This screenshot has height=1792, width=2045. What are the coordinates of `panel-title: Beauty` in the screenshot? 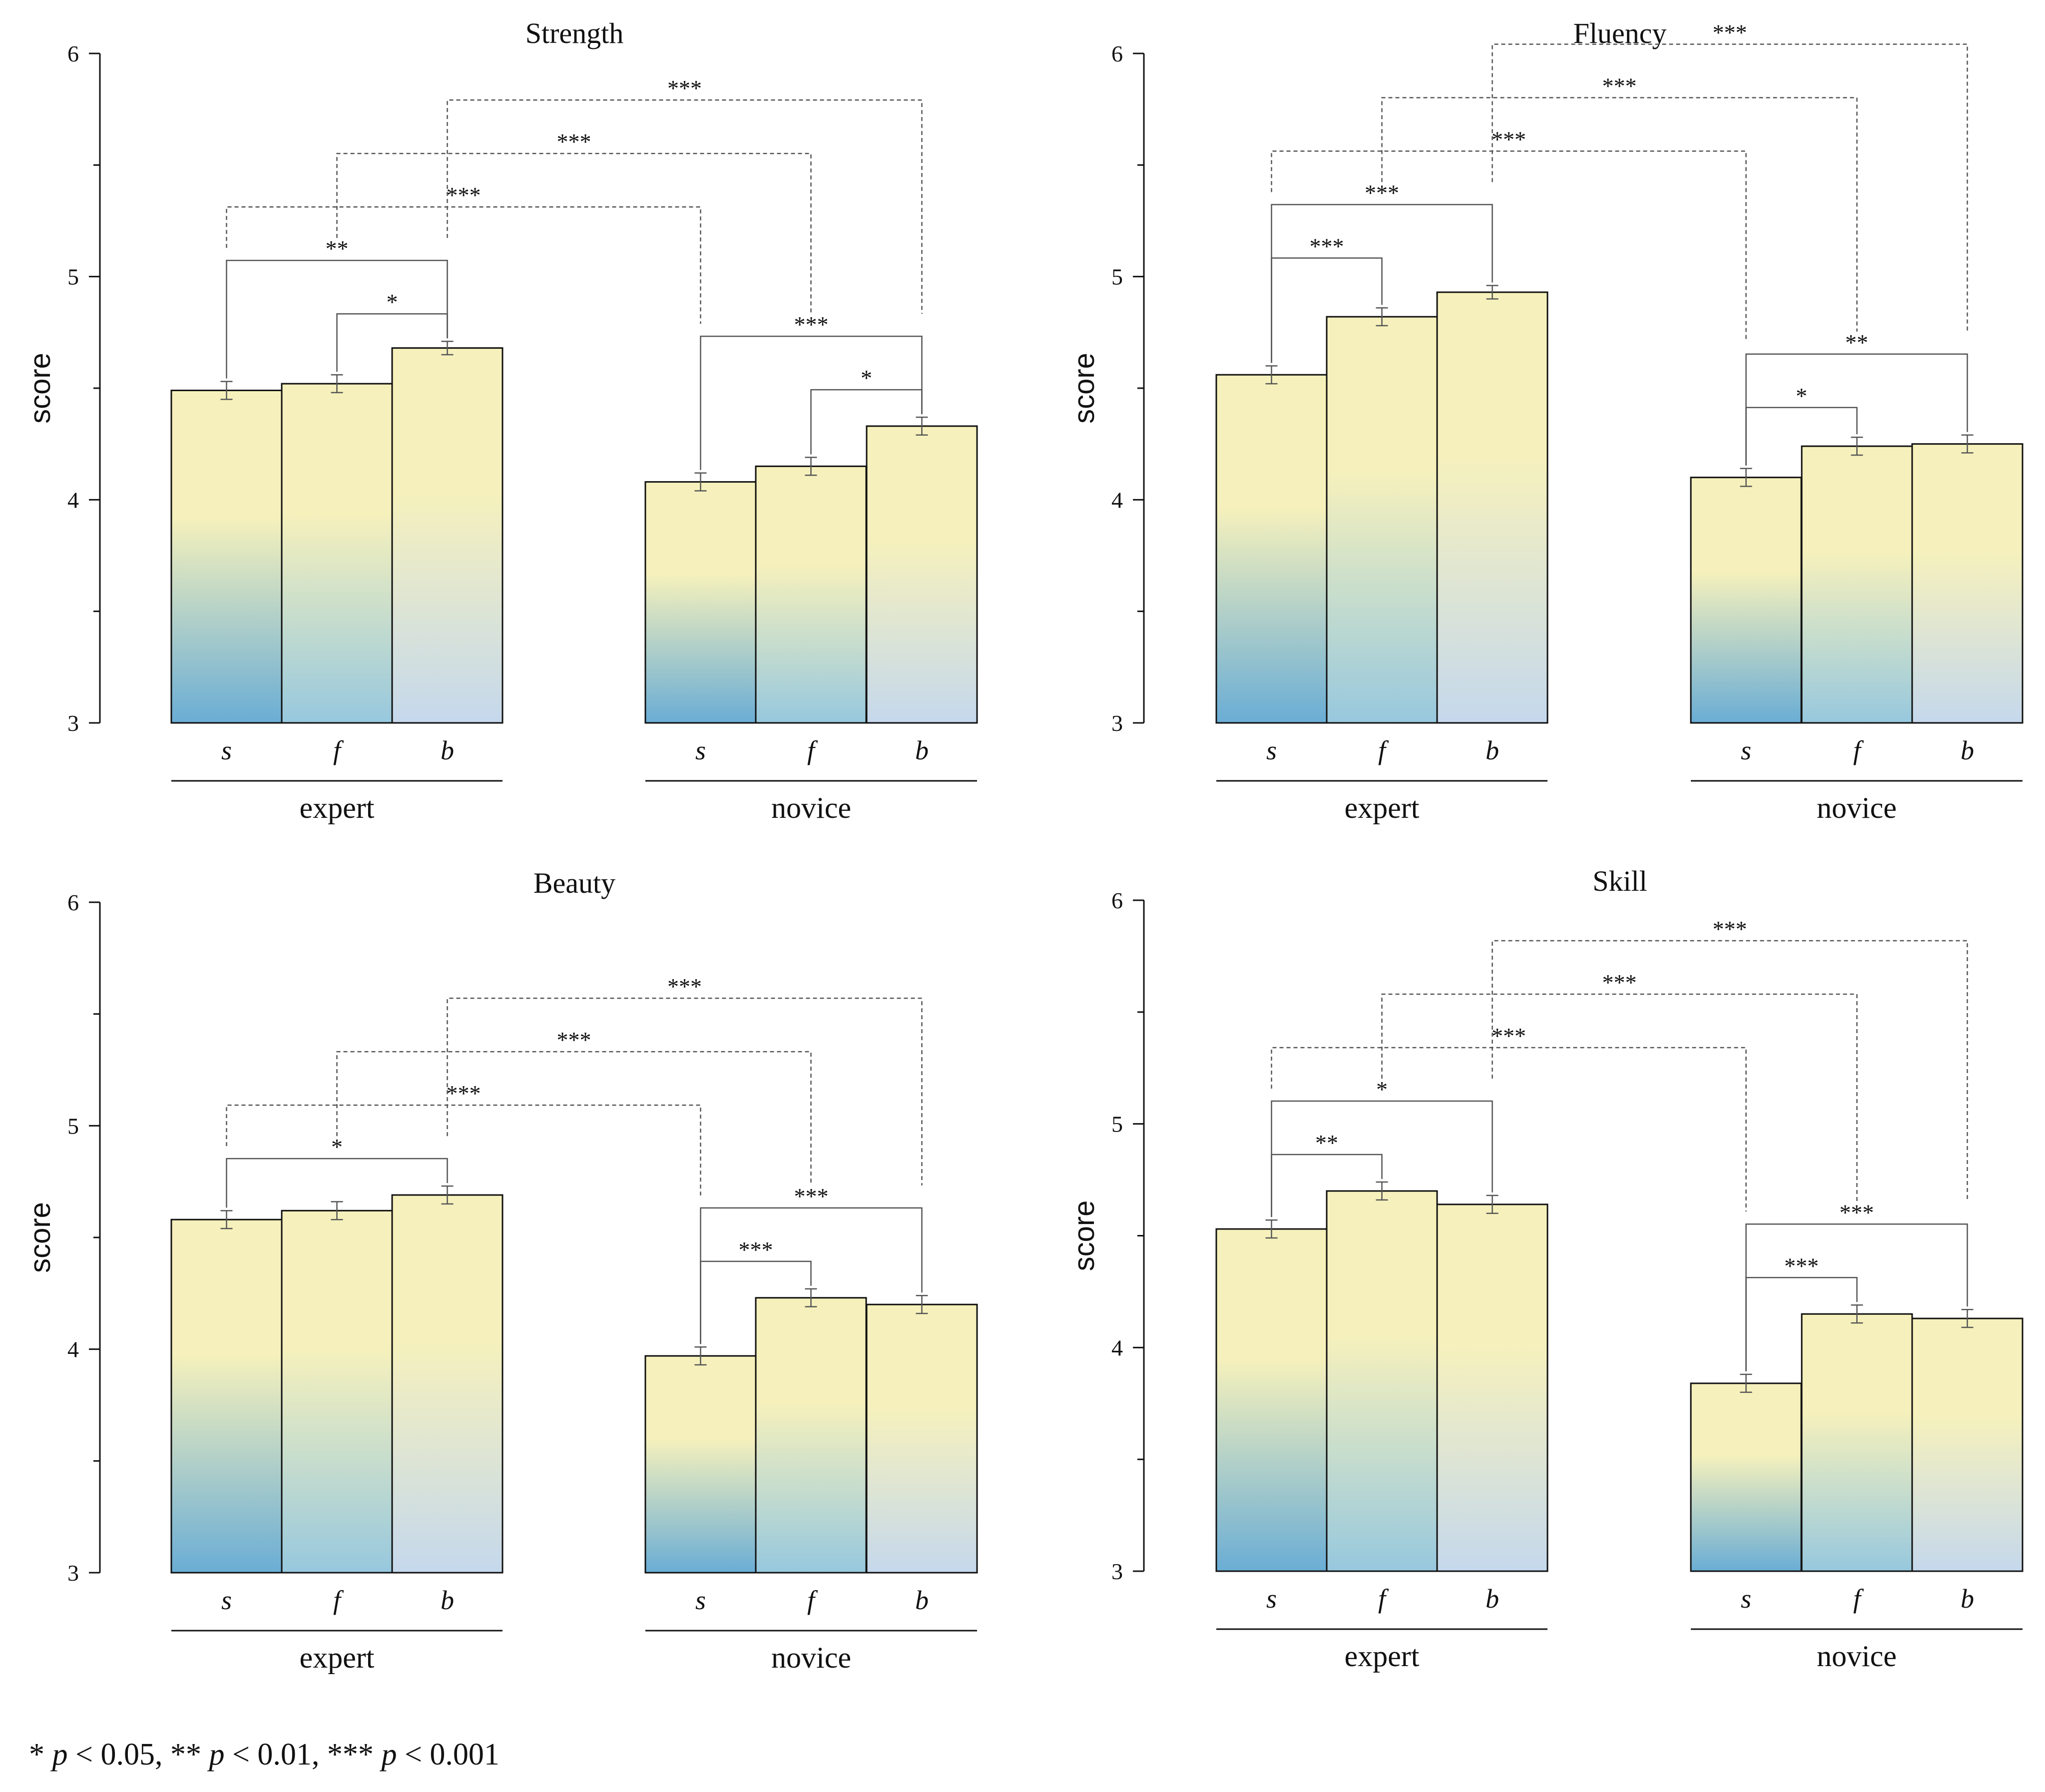 It's located at (574, 883).